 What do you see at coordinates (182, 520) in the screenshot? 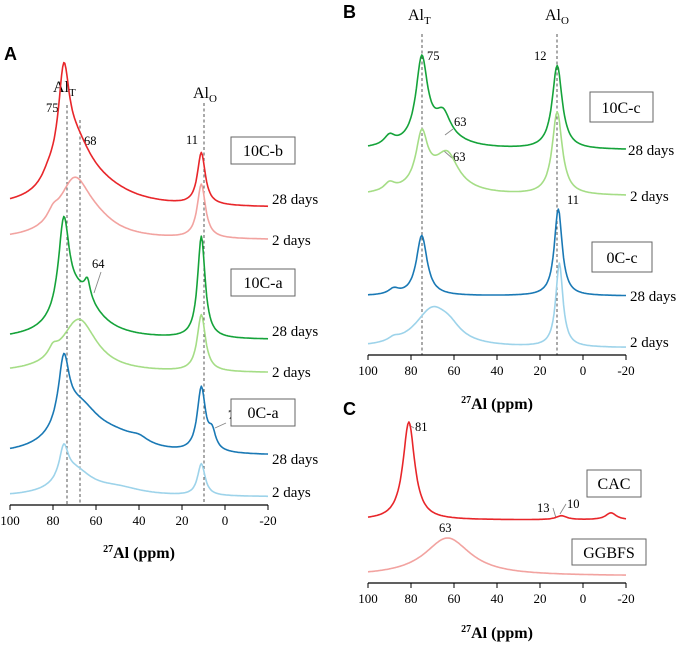
I see `panel-a-tick-label-4: 20` at bounding box center [182, 520].